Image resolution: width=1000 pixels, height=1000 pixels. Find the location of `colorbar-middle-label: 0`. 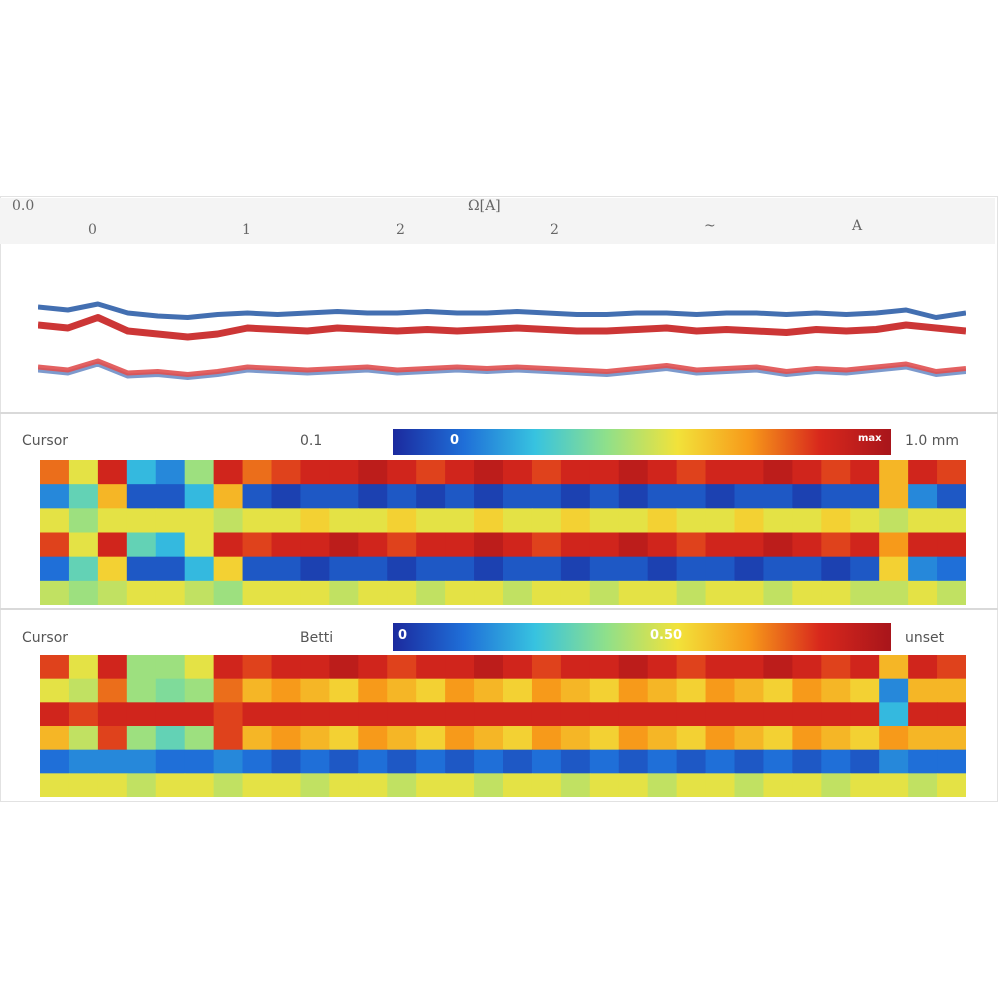

colorbar-middle-label: 0 is located at coordinates (455, 440).